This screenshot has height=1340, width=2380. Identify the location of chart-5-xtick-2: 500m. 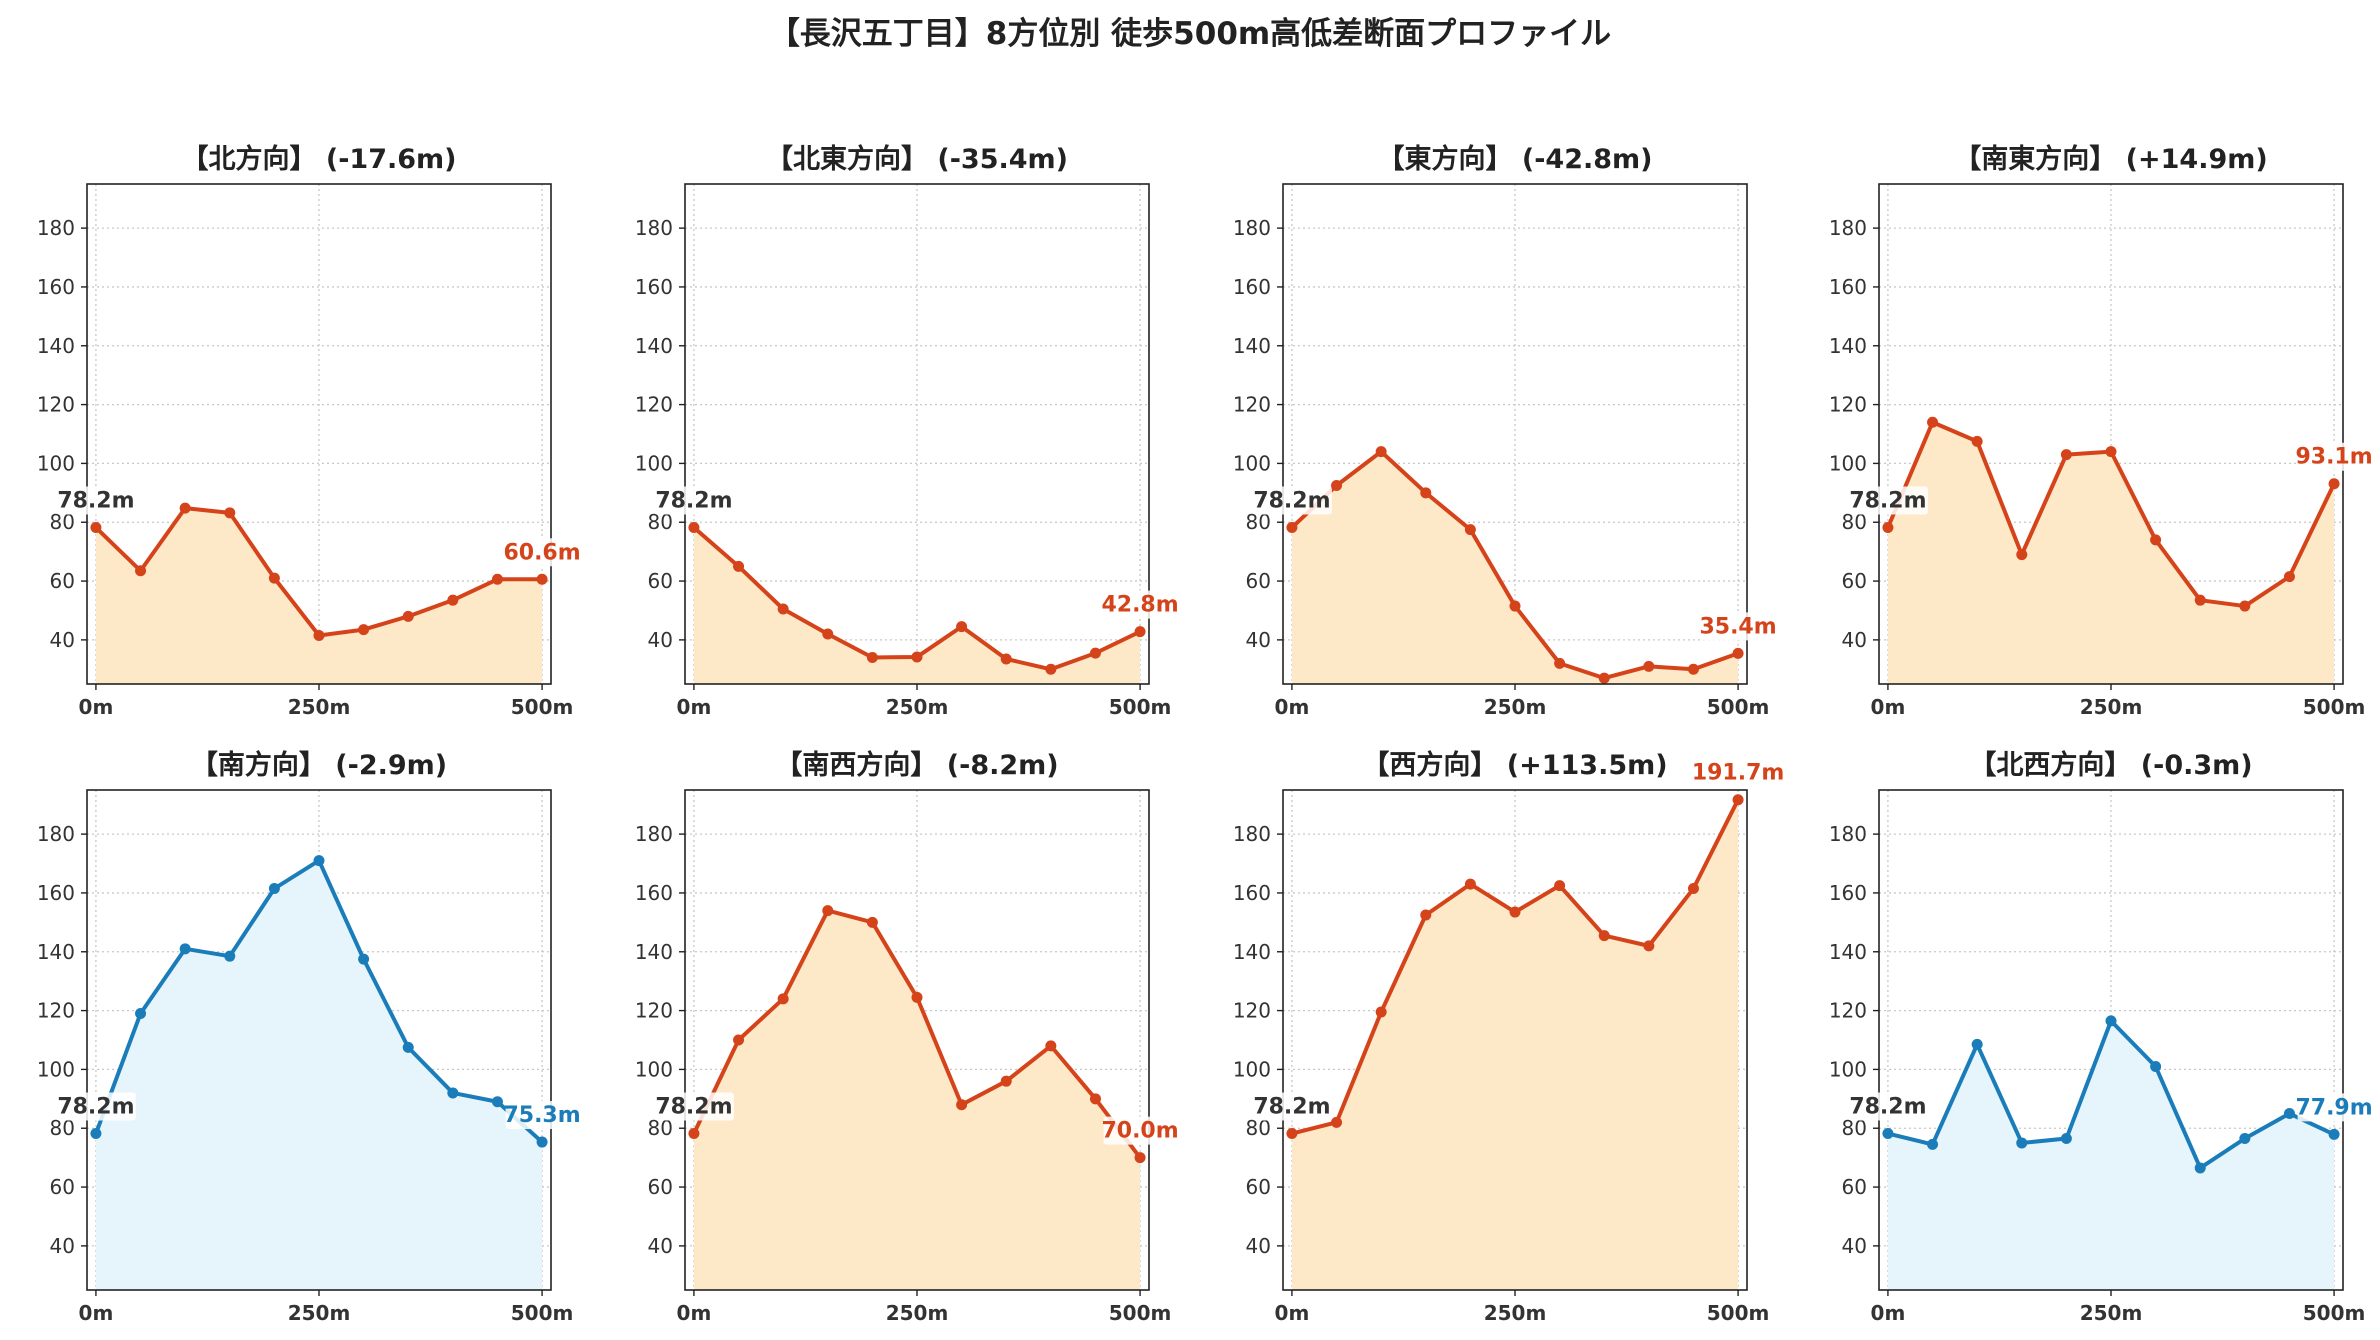
(1140, 1313).